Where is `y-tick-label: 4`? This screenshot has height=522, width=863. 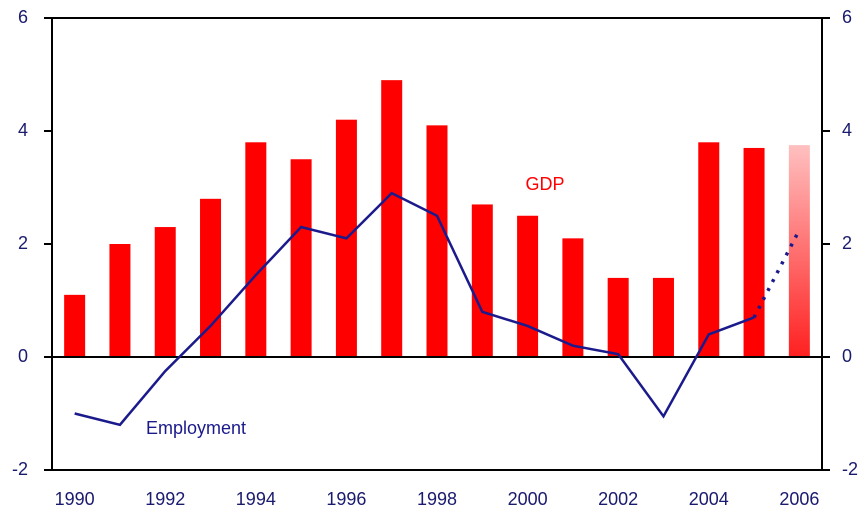
y-tick-label: 4 is located at coordinates (23, 130).